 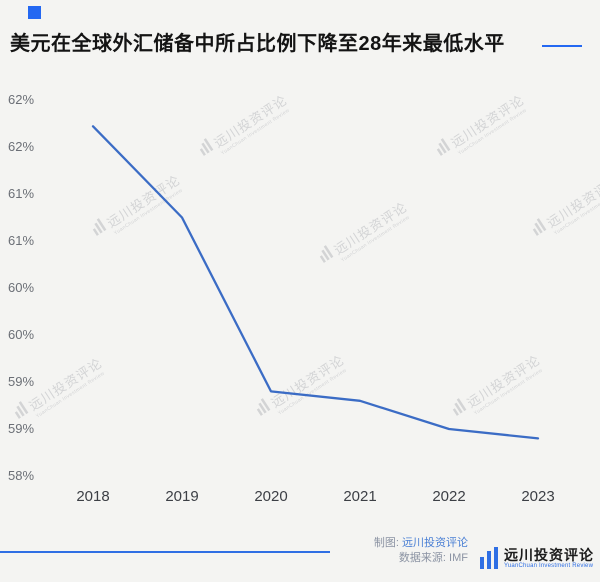 What do you see at coordinates (93, 496) in the screenshot?
I see `x-axis-label: 2018` at bounding box center [93, 496].